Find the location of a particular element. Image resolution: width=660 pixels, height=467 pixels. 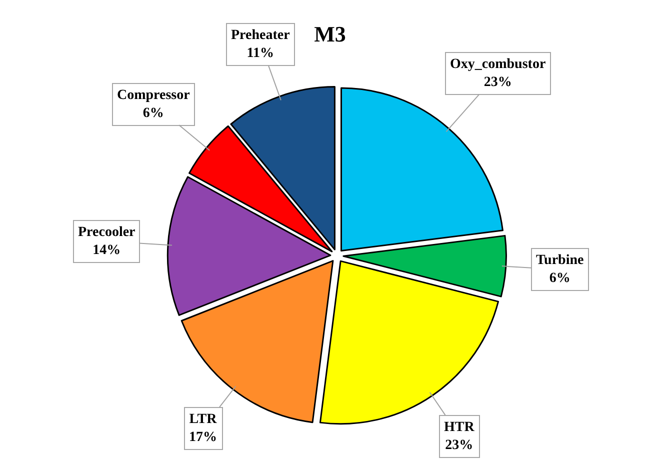

slice-label: Turbine is located at coordinates (560, 260).